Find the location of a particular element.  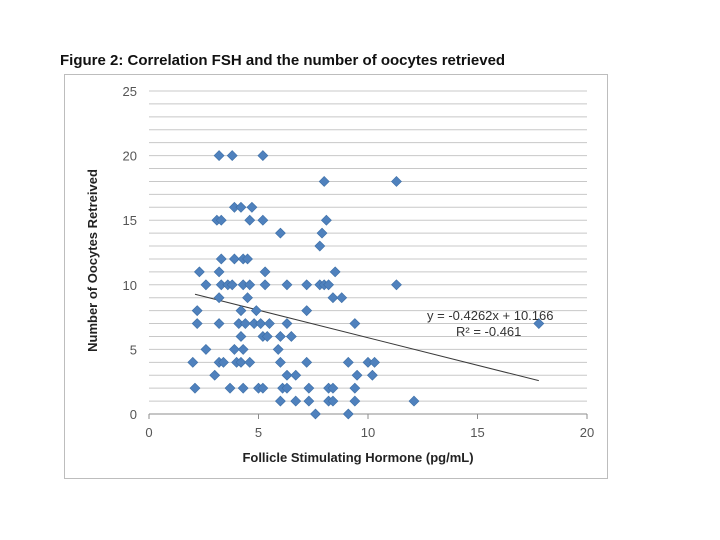

x-tick-label: 15 is located at coordinates (477, 432).